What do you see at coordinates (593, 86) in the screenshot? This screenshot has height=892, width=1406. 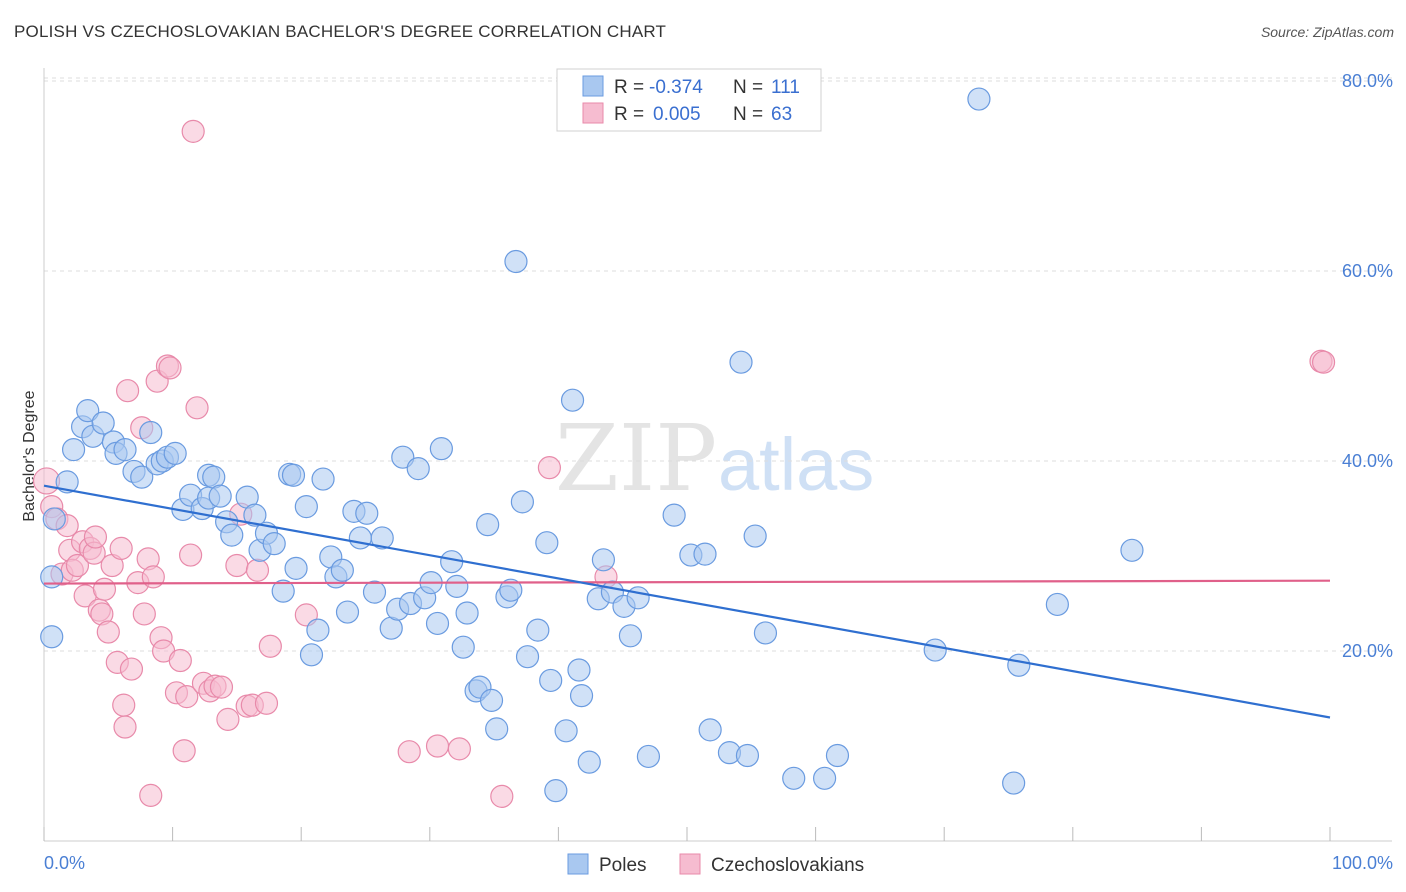 I see `legend-swatch-poles` at bounding box center [593, 86].